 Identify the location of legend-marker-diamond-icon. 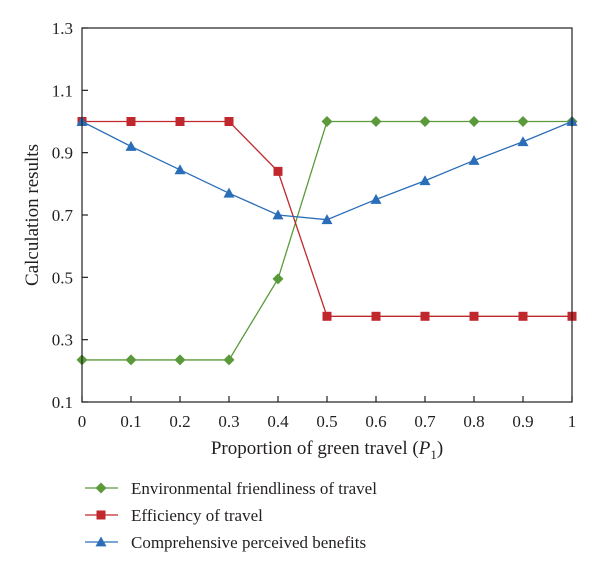
(101, 488).